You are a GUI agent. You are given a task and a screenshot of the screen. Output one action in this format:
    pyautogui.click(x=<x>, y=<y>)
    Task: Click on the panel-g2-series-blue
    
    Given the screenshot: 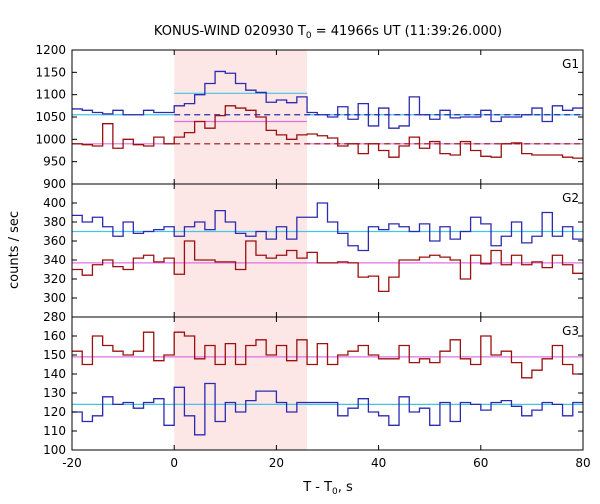 What is the action you would take?
    pyautogui.click(x=327, y=227)
    